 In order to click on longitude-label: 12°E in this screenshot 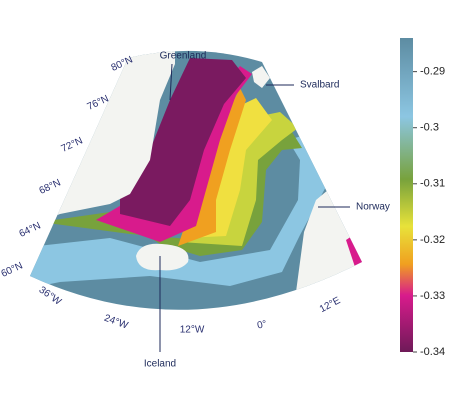, I will do `click(330, 305)`.